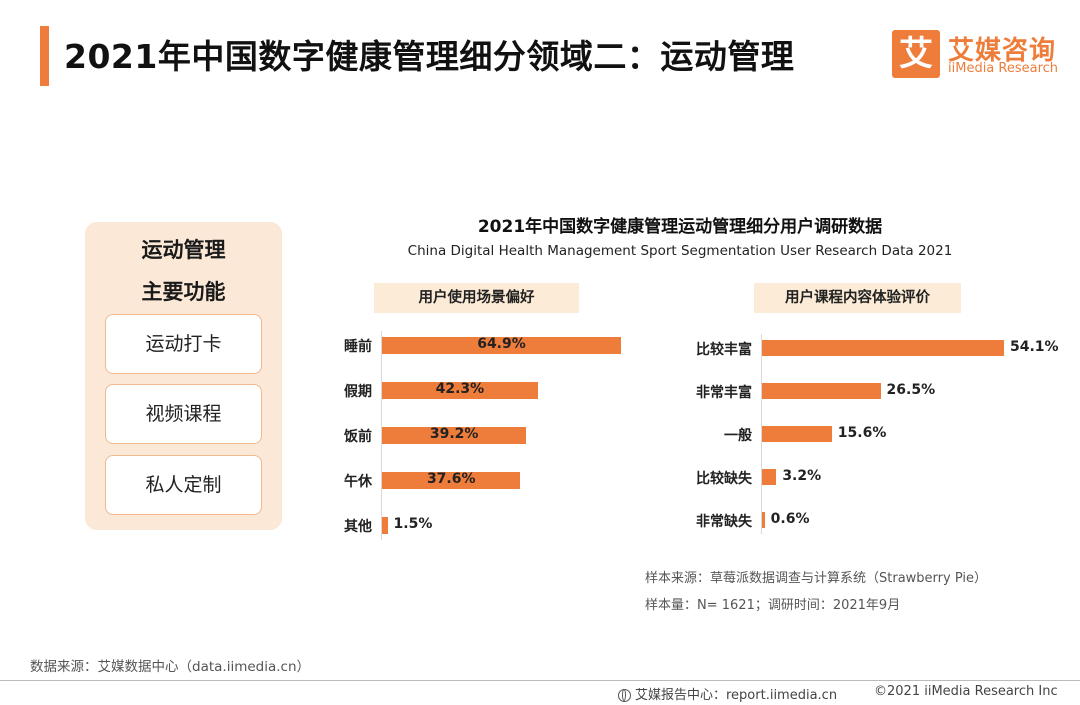 This screenshot has width=1080, height=705. Describe the element at coordinates (183, 344) in the screenshot. I see `function-item-checkin: 运动打卡` at that location.